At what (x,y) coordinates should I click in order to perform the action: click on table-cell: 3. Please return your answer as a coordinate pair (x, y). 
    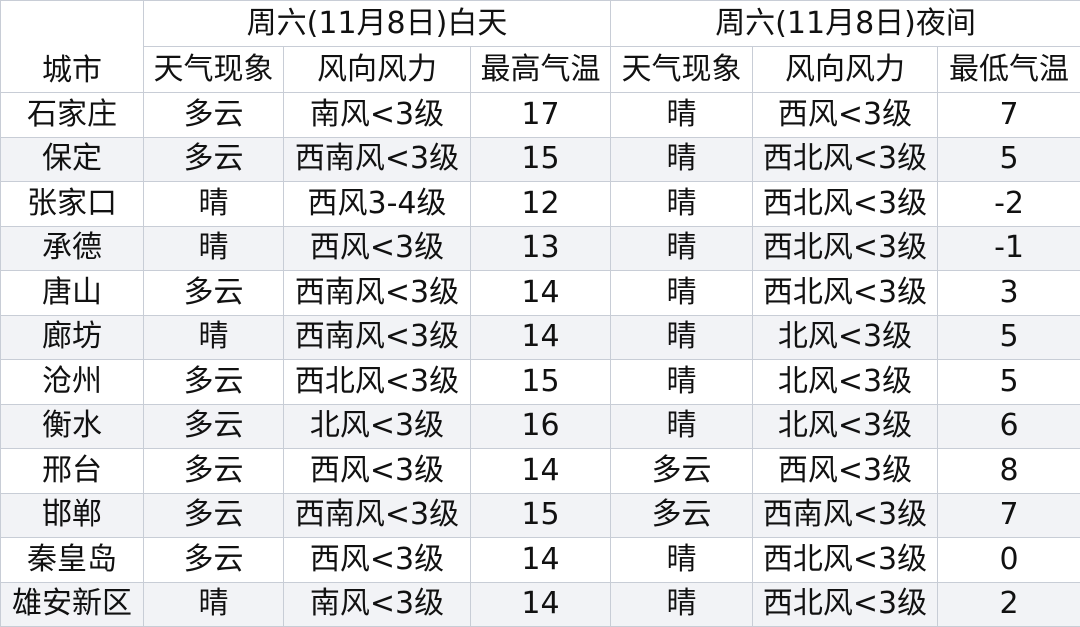
    Looking at the image, I should click on (1009, 293).